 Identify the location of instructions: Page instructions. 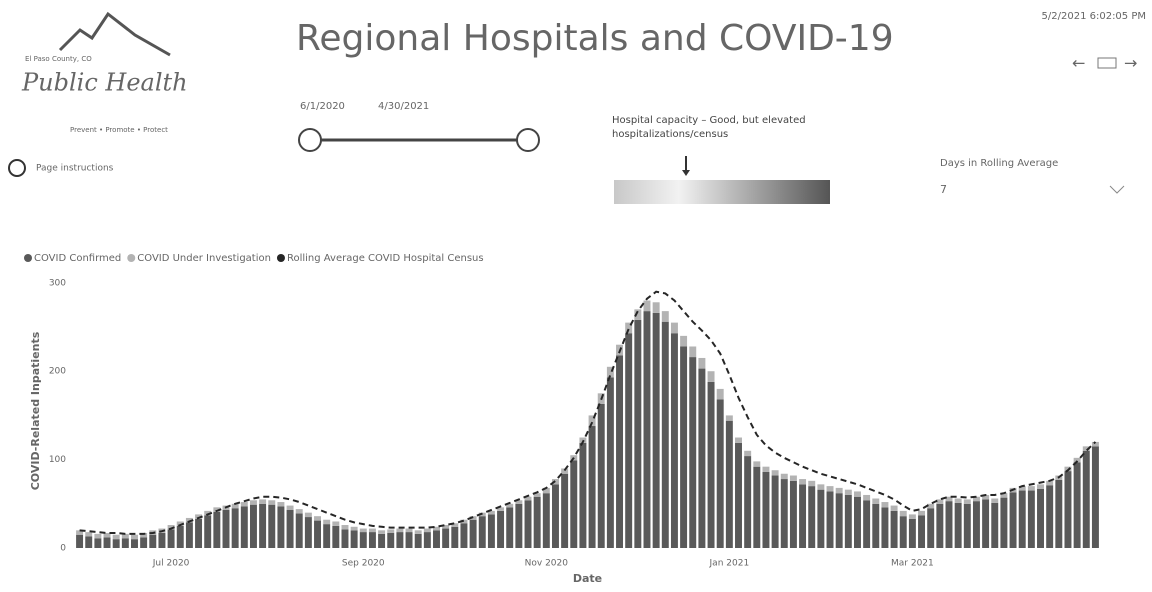
(75, 169).